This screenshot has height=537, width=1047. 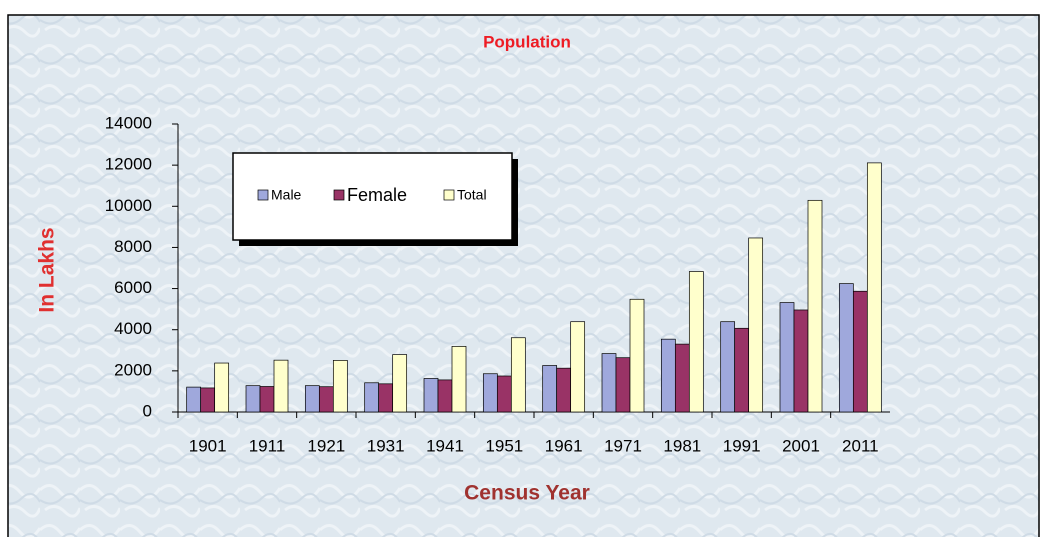 What do you see at coordinates (386, 445) in the screenshot?
I see `x-tick-label: 1931` at bounding box center [386, 445].